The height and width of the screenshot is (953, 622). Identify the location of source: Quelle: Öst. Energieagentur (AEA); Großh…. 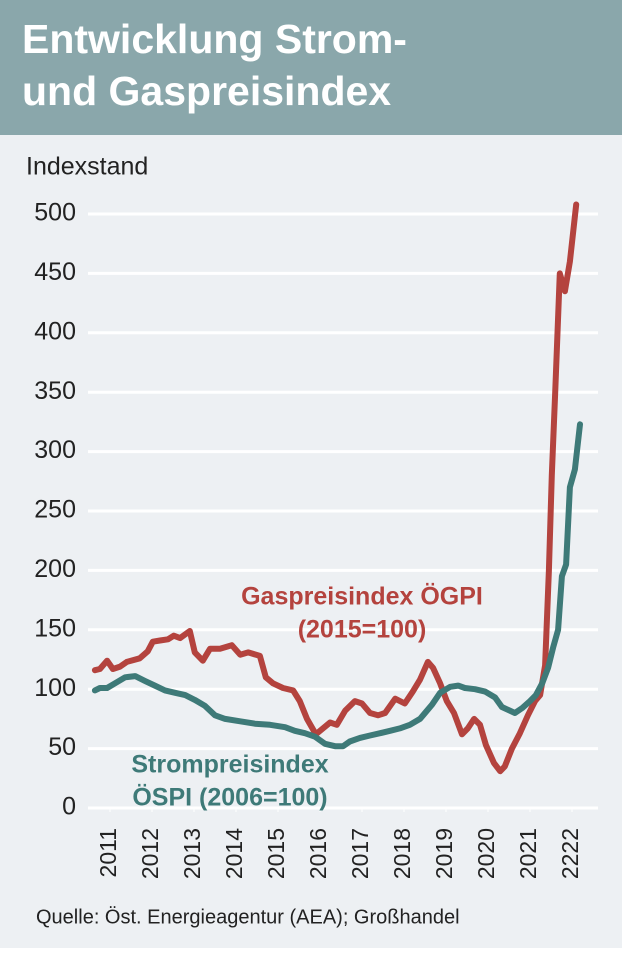
(248, 917).